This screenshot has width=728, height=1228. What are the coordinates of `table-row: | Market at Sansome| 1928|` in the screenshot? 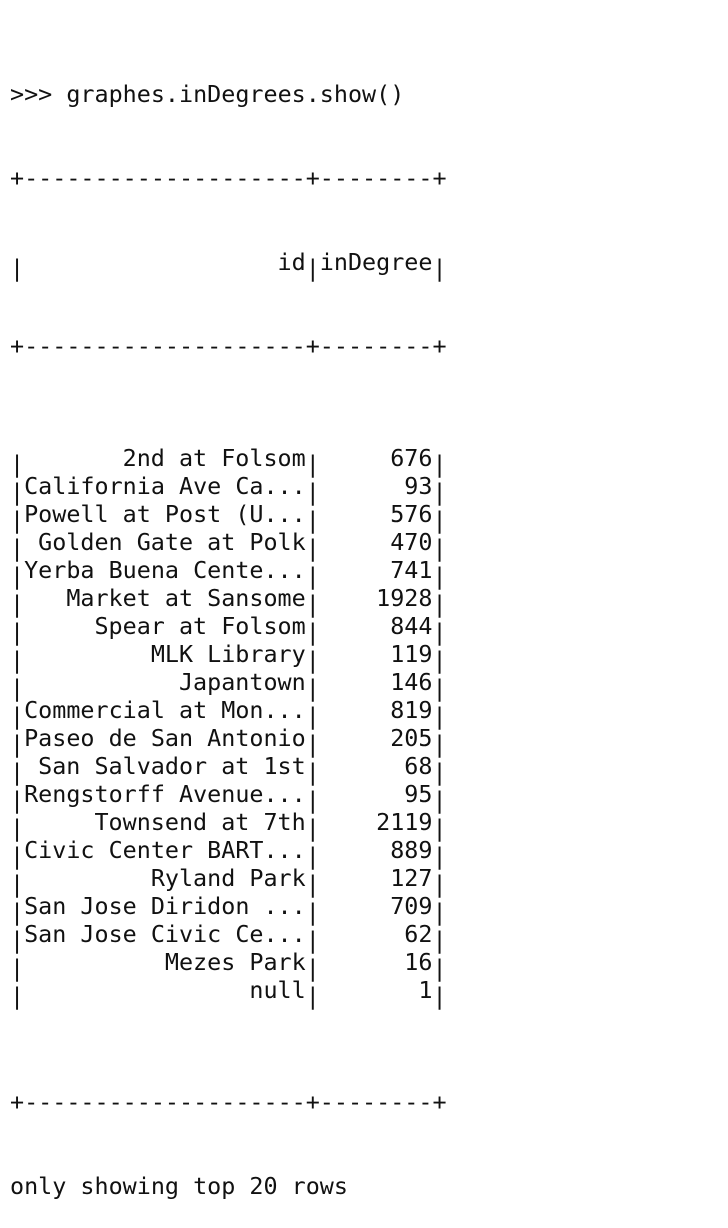 It's located at (228, 601).